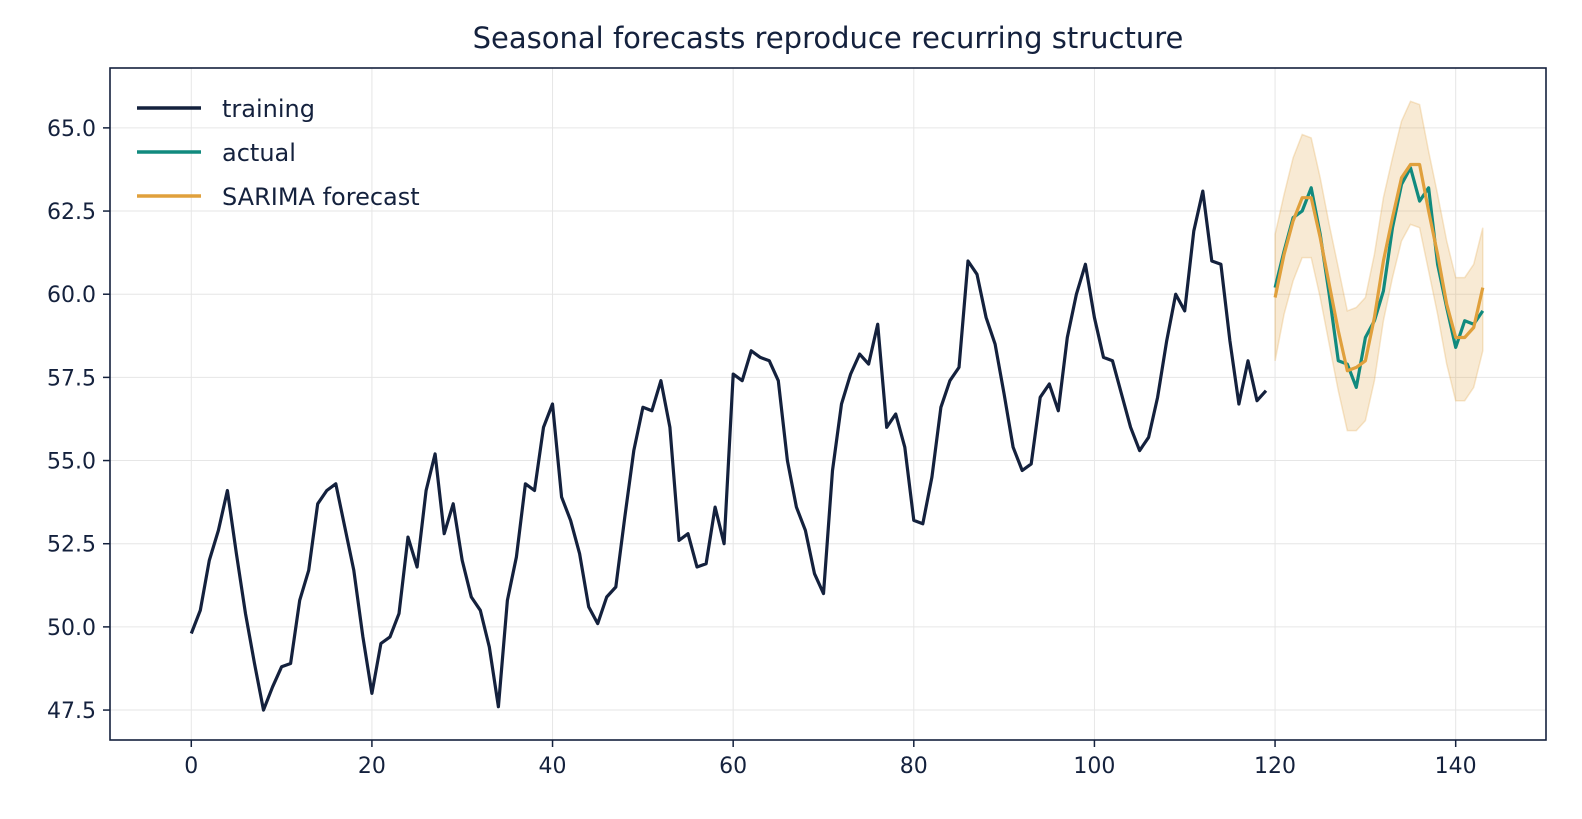 The height and width of the screenshot is (819, 1582). I want to click on y-tick-label: 55.0, so click(71, 462).